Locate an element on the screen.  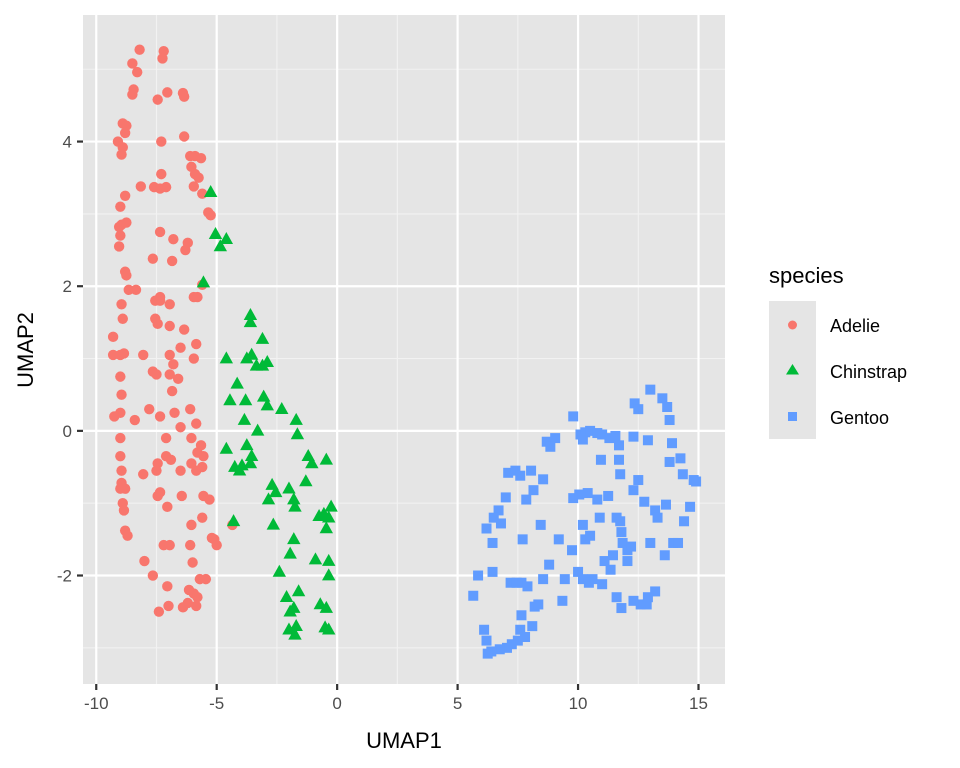
series-adelie is located at coordinates (172, 330).